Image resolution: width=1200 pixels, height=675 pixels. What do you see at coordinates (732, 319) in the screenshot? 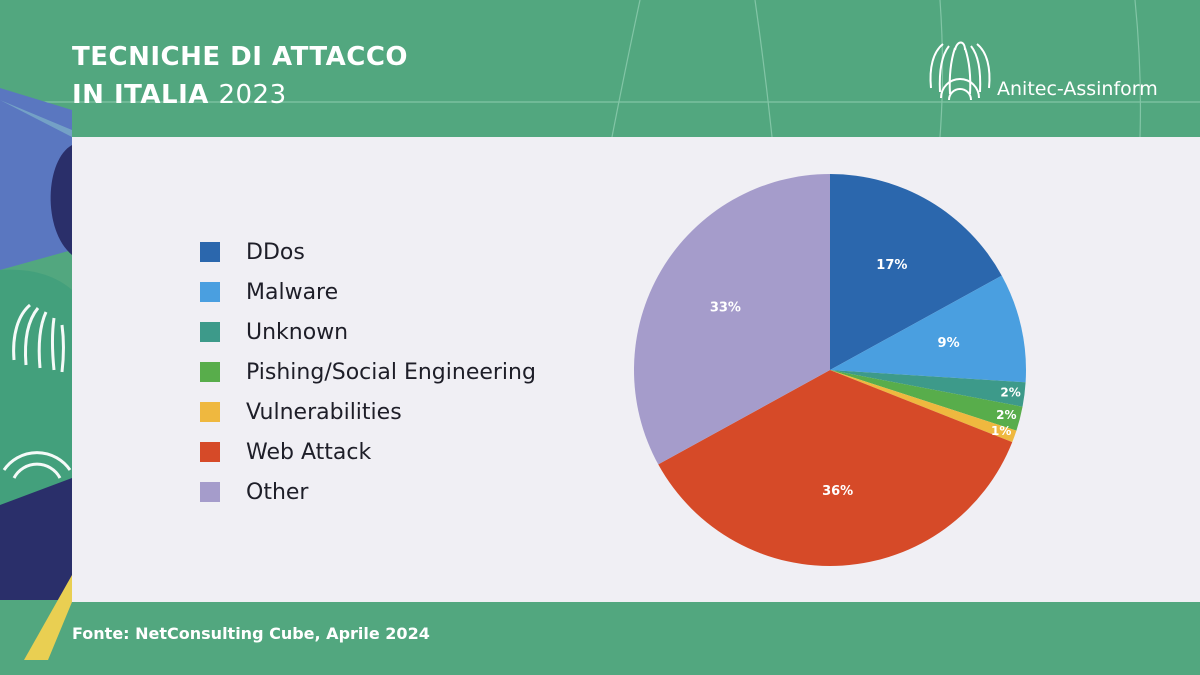
I see `pie-slice-other` at bounding box center [732, 319].